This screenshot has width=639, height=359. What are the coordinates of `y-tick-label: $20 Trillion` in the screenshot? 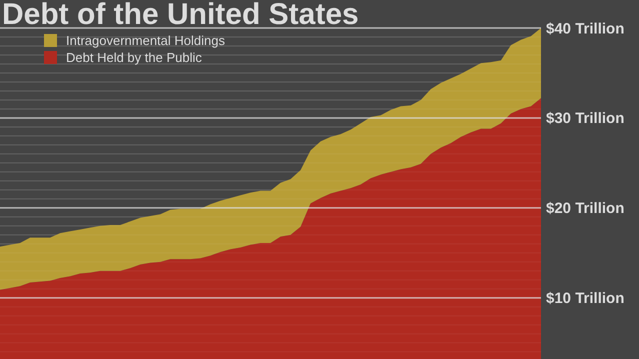 It's located at (585, 209).